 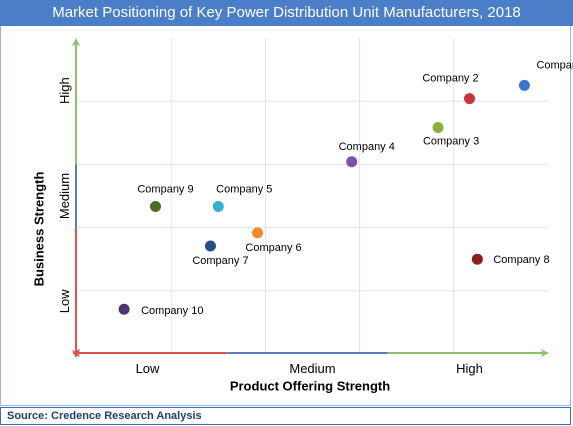 I want to click on data-point-label: Company 2, so click(x=450, y=79).